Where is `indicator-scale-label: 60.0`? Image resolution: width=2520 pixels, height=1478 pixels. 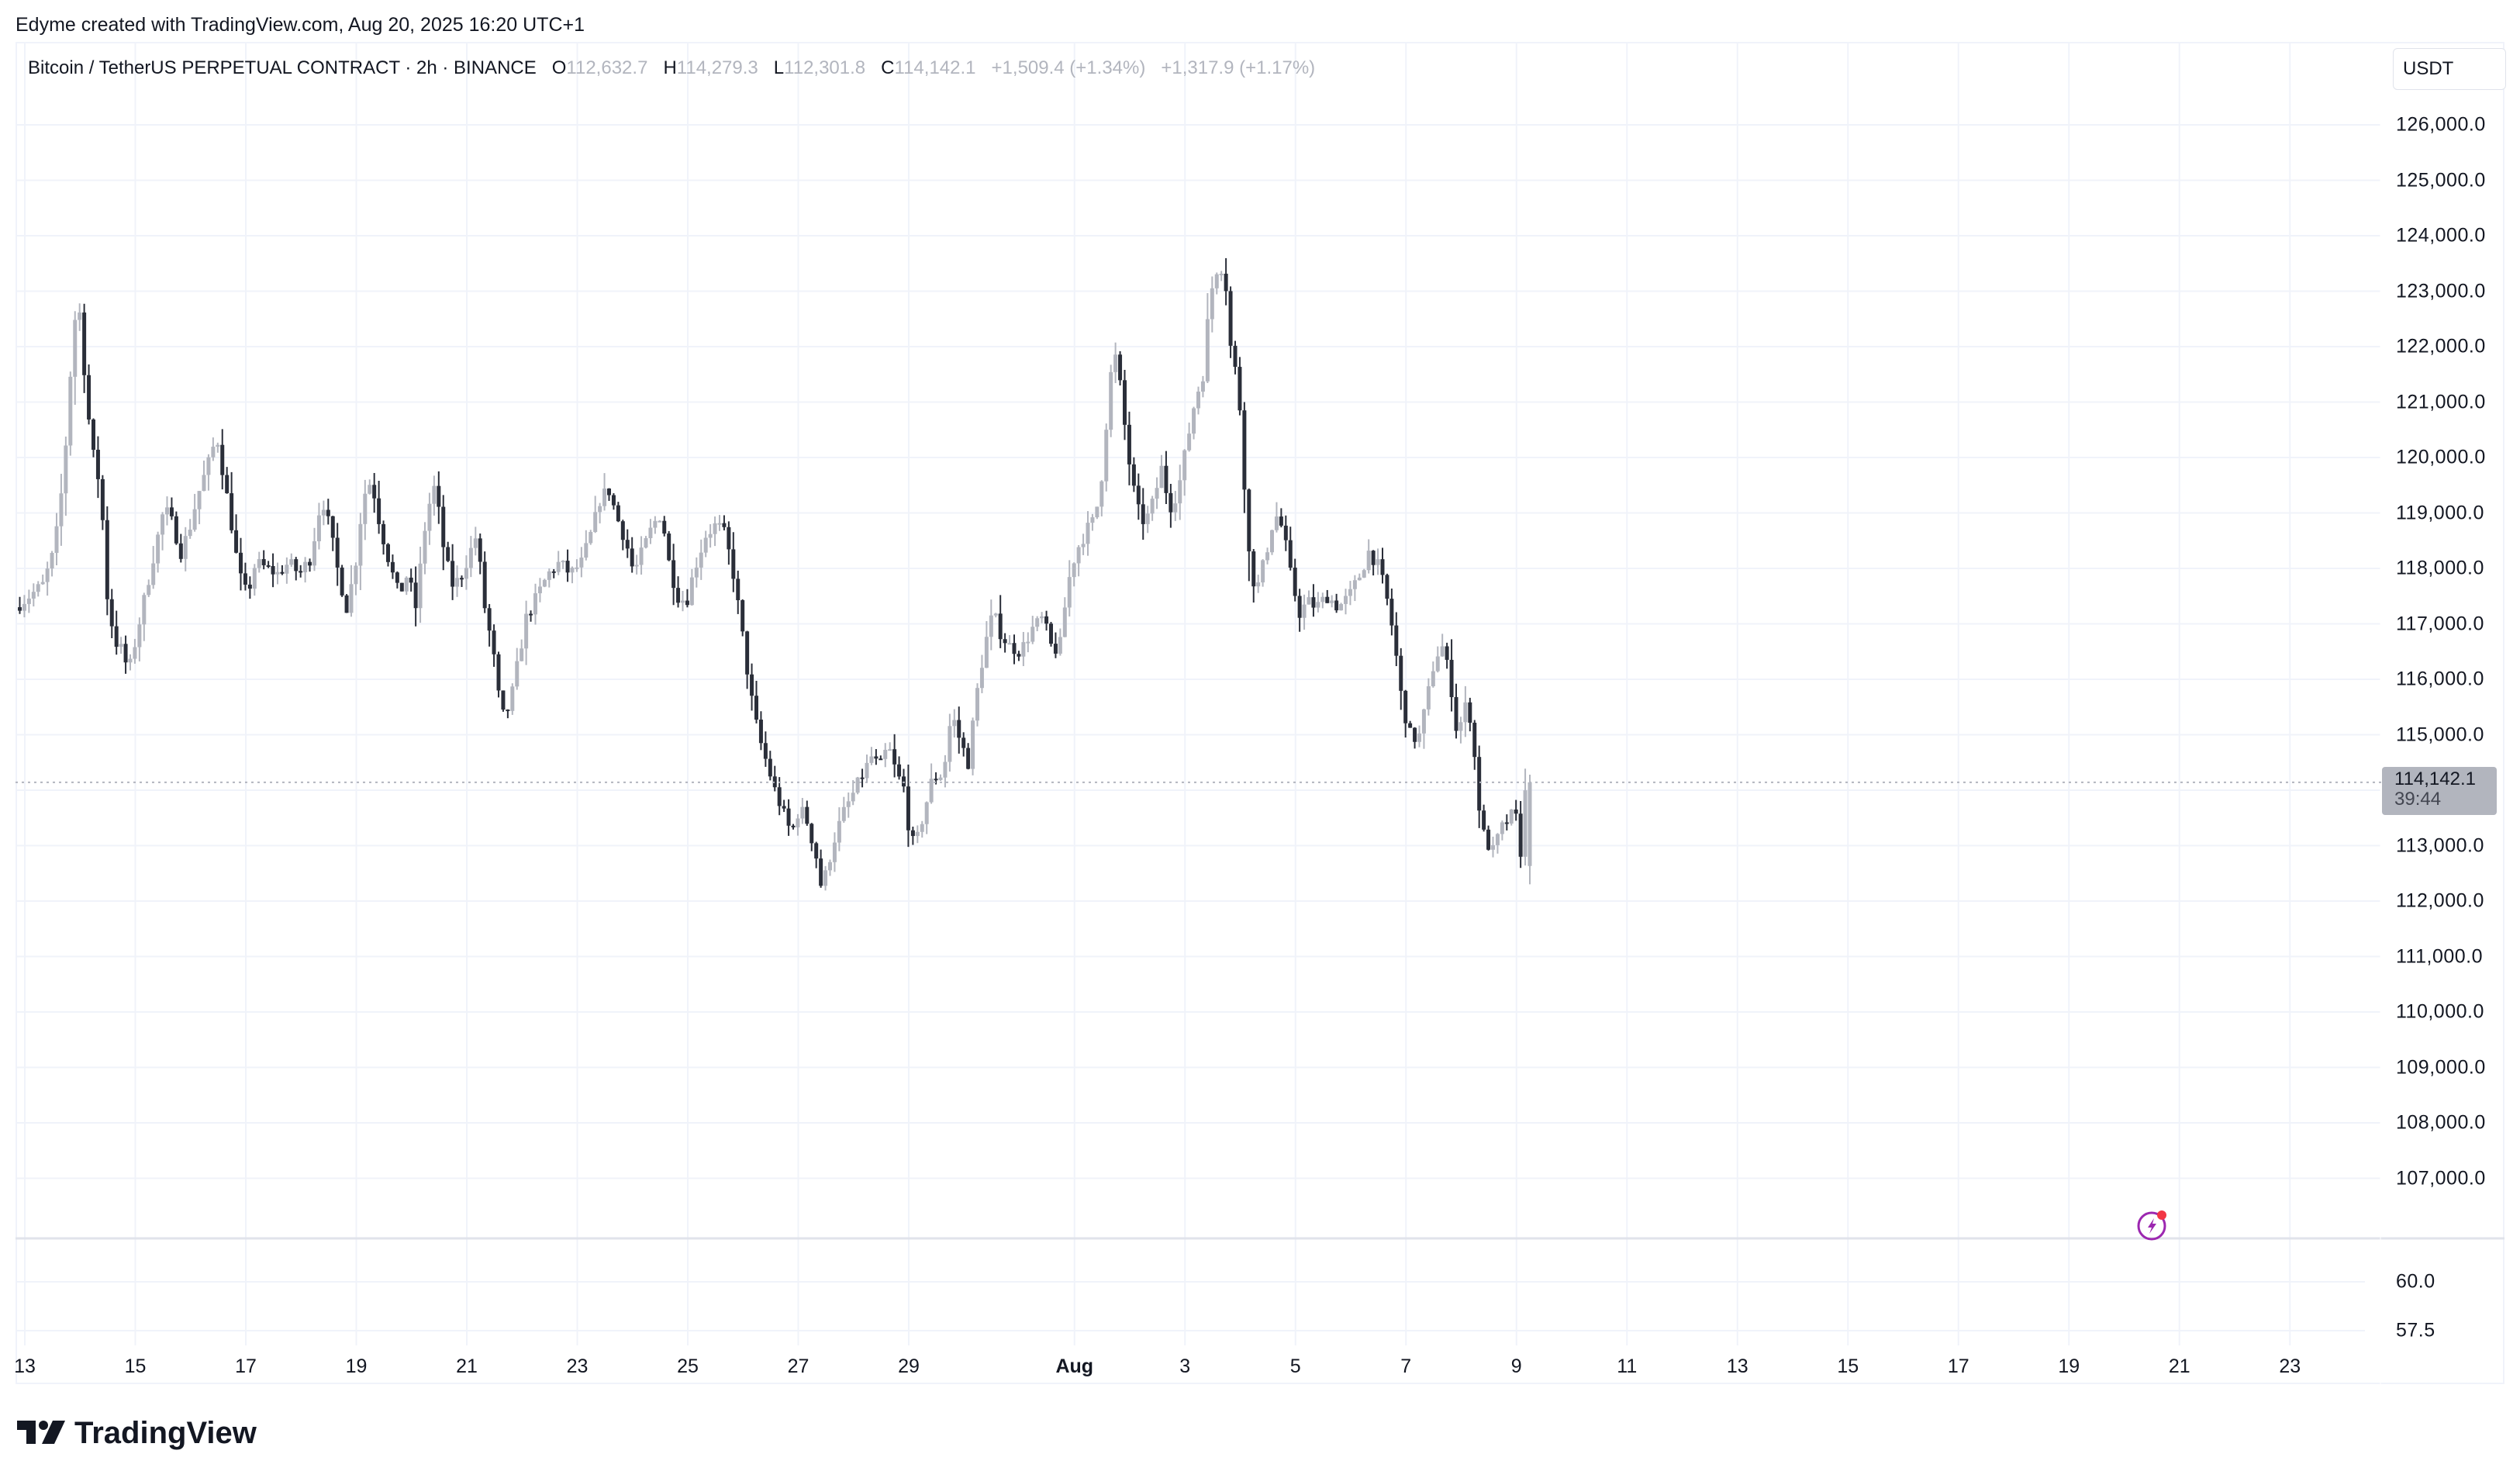
indicator-scale-label: 60.0 is located at coordinates (2415, 1281).